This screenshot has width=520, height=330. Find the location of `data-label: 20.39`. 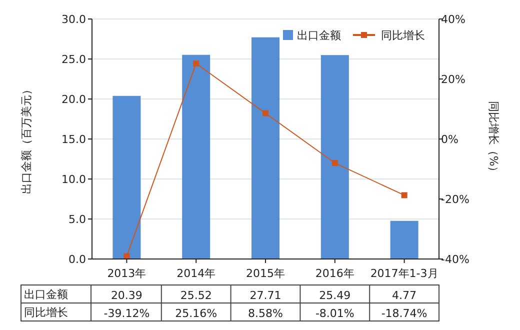

data-label: 20.39 is located at coordinates (126, 295).